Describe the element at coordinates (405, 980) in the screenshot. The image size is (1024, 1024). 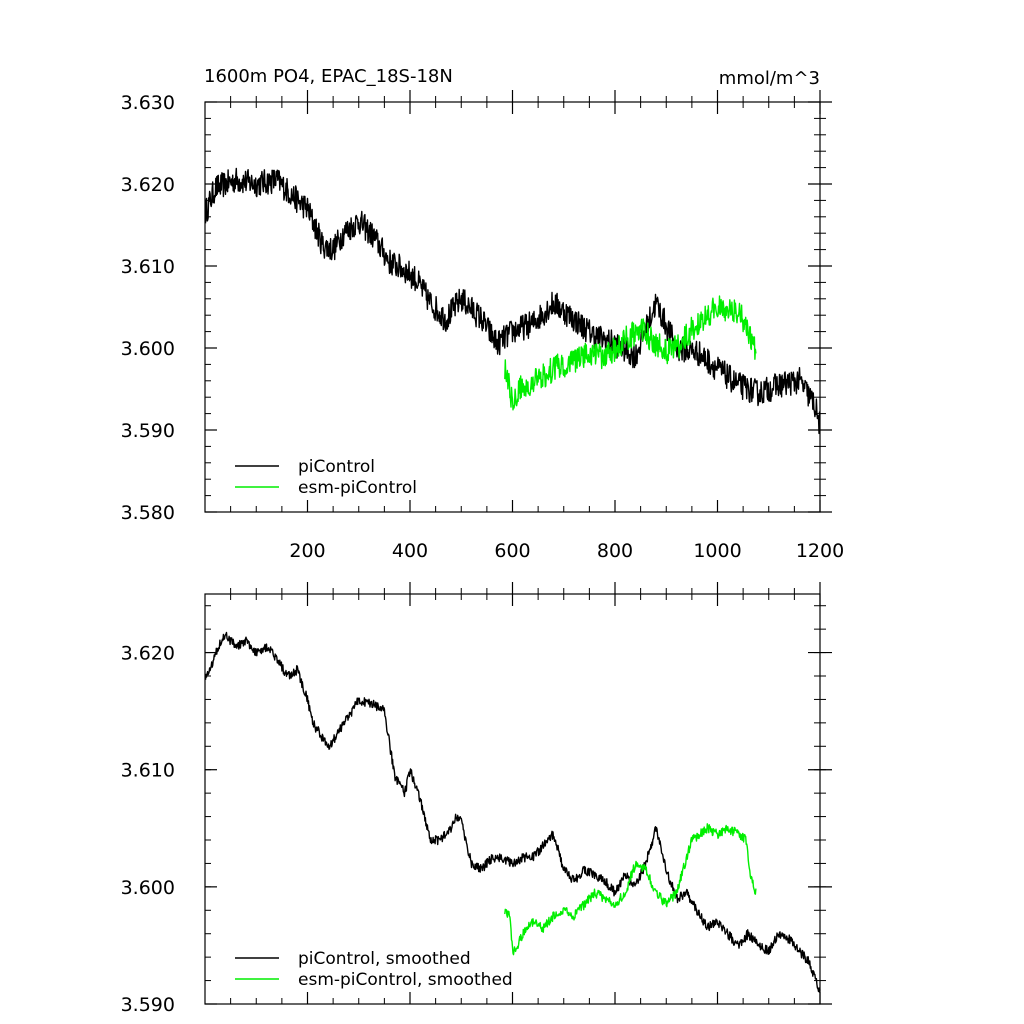
I see `legend-label: esm-piControl, smoothed` at that location.